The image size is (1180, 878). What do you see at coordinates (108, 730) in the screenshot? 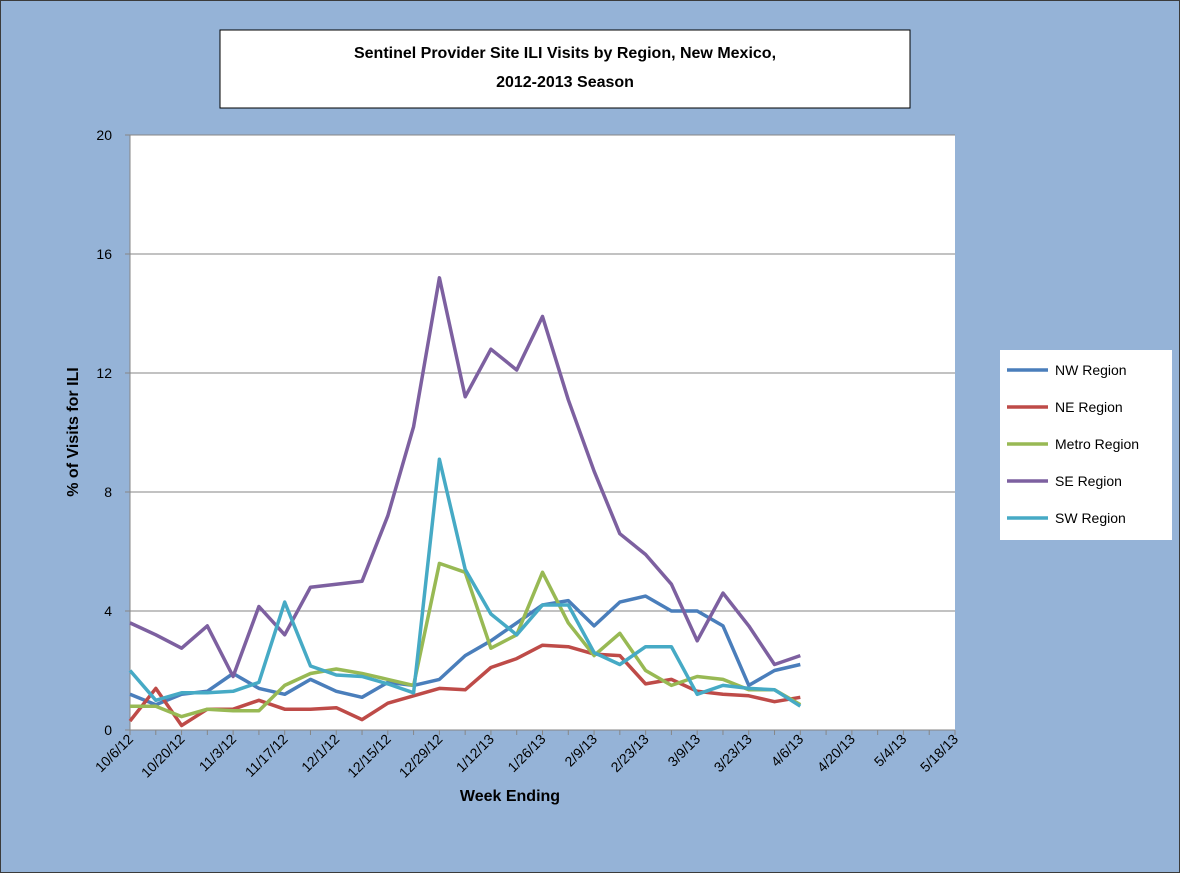
I see `y-tick-label: 0` at bounding box center [108, 730].